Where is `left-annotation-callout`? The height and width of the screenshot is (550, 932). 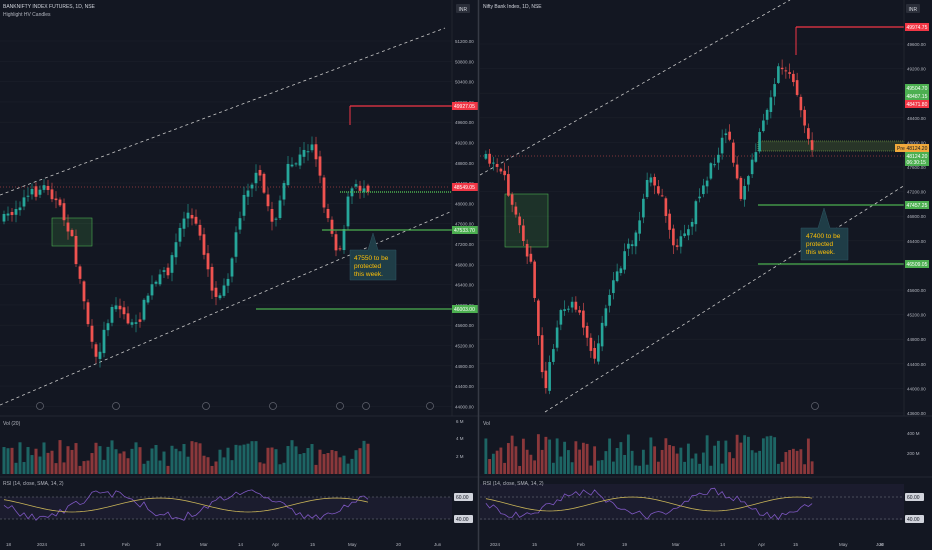 left-annotation-callout is located at coordinates (373, 256).